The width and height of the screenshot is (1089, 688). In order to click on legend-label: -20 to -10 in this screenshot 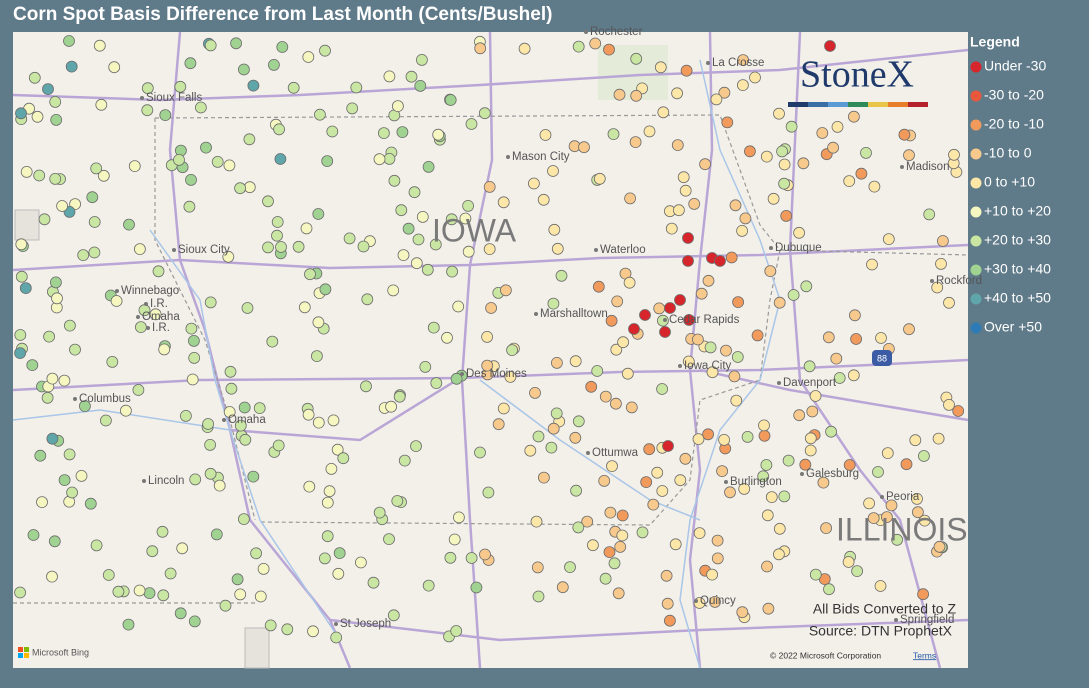, I will do `click(1014, 124)`.